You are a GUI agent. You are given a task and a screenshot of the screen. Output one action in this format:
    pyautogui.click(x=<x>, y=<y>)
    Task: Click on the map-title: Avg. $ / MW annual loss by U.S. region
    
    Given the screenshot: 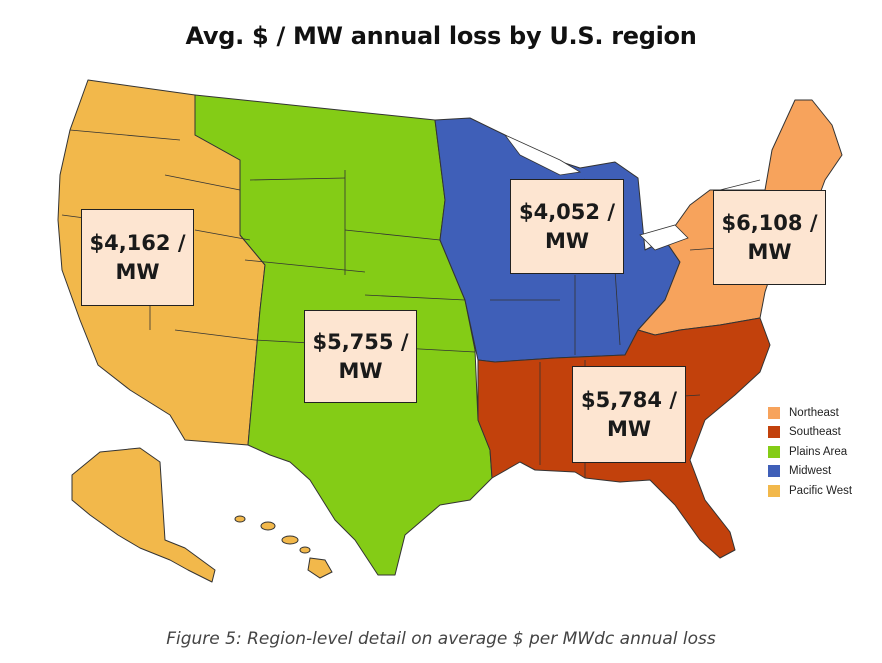 What is the action you would take?
    pyautogui.click(x=441, y=36)
    